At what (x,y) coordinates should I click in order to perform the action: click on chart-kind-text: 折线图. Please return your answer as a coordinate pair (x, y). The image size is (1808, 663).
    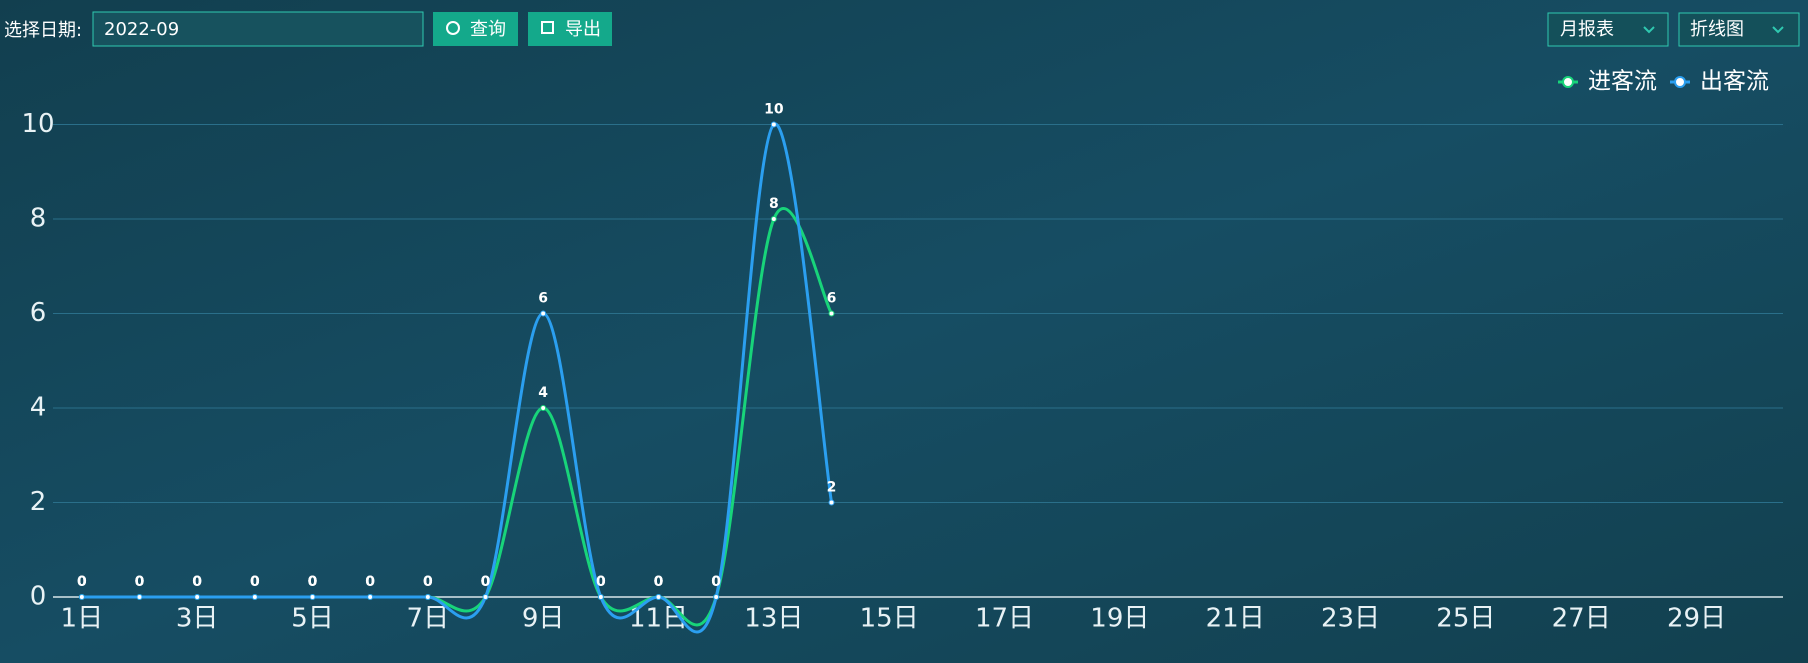
    Looking at the image, I should click on (1717, 29).